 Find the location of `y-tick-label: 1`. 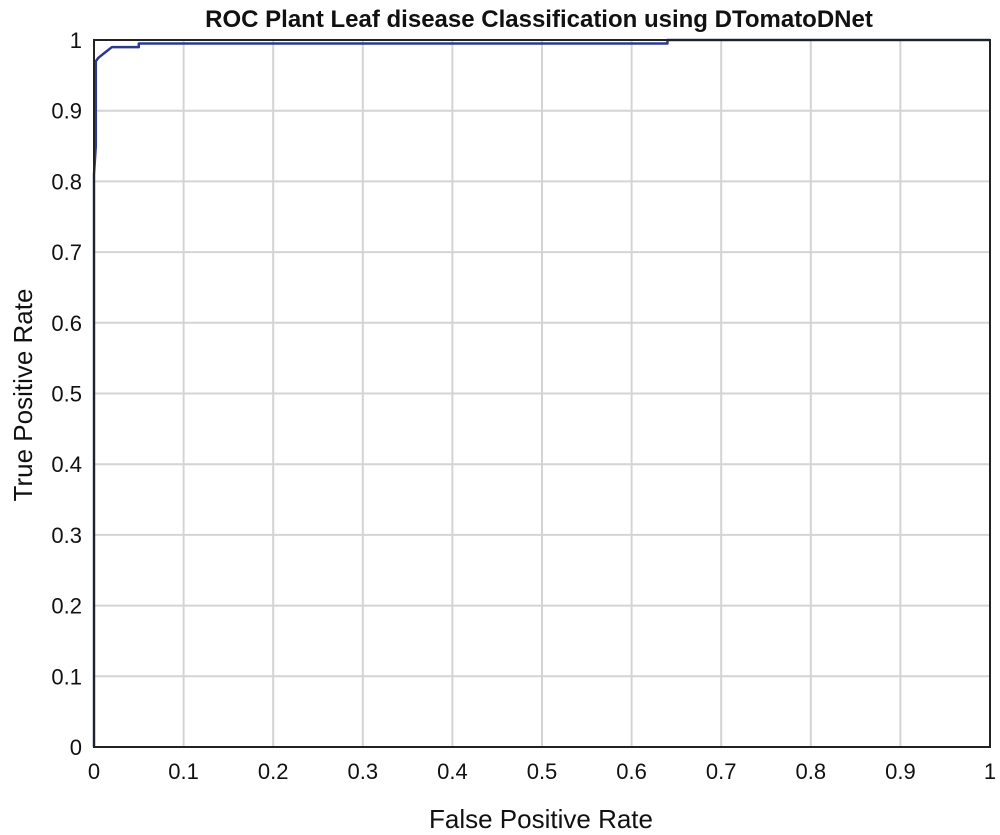

y-tick-label: 1 is located at coordinates (76, 40).